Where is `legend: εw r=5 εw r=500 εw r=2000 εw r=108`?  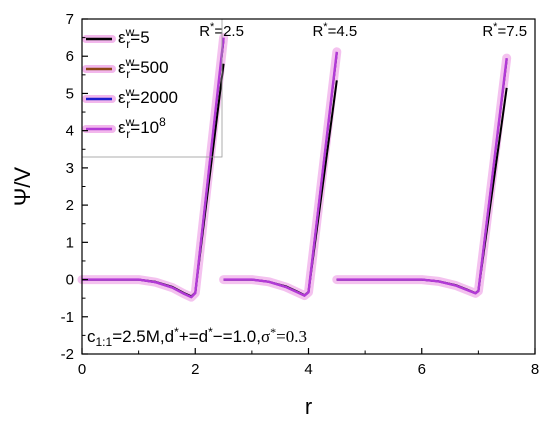
legend: εw r=5 εw r=500 εw r=2000 εw r=108 is located at coordinates (152, 88).